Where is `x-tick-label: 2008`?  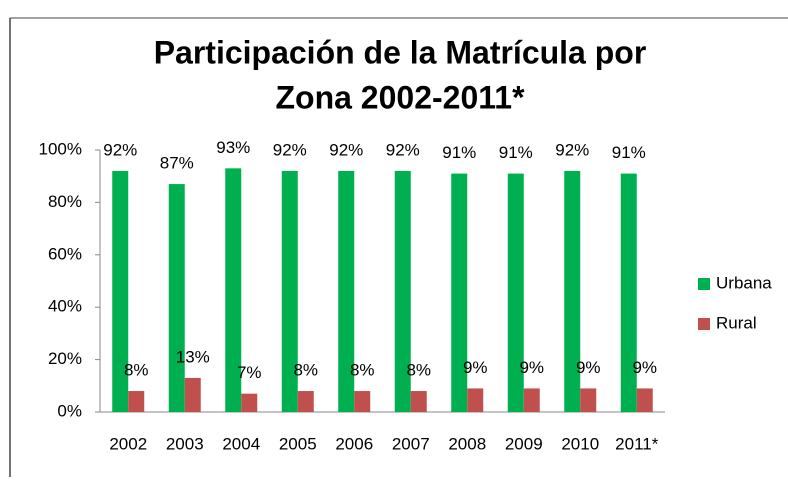
x-tick-label: 2008 is located at coordinates (467, 443).